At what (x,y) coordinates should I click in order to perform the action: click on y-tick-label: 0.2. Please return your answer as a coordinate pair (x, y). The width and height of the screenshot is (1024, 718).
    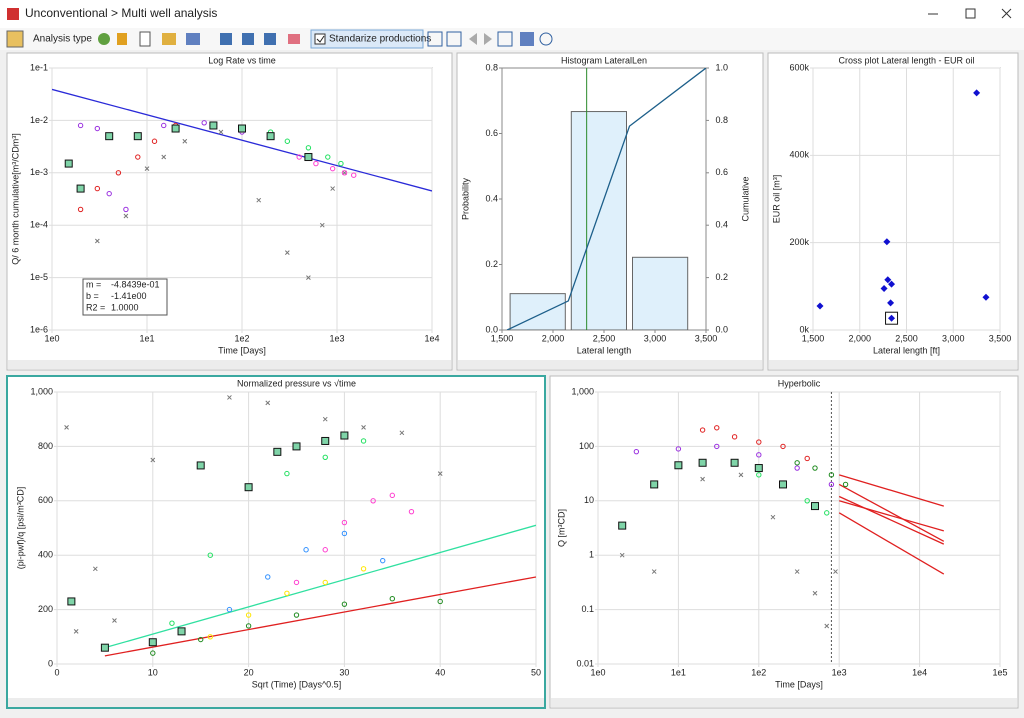
    Looking at the image, I should click on (491, 264).